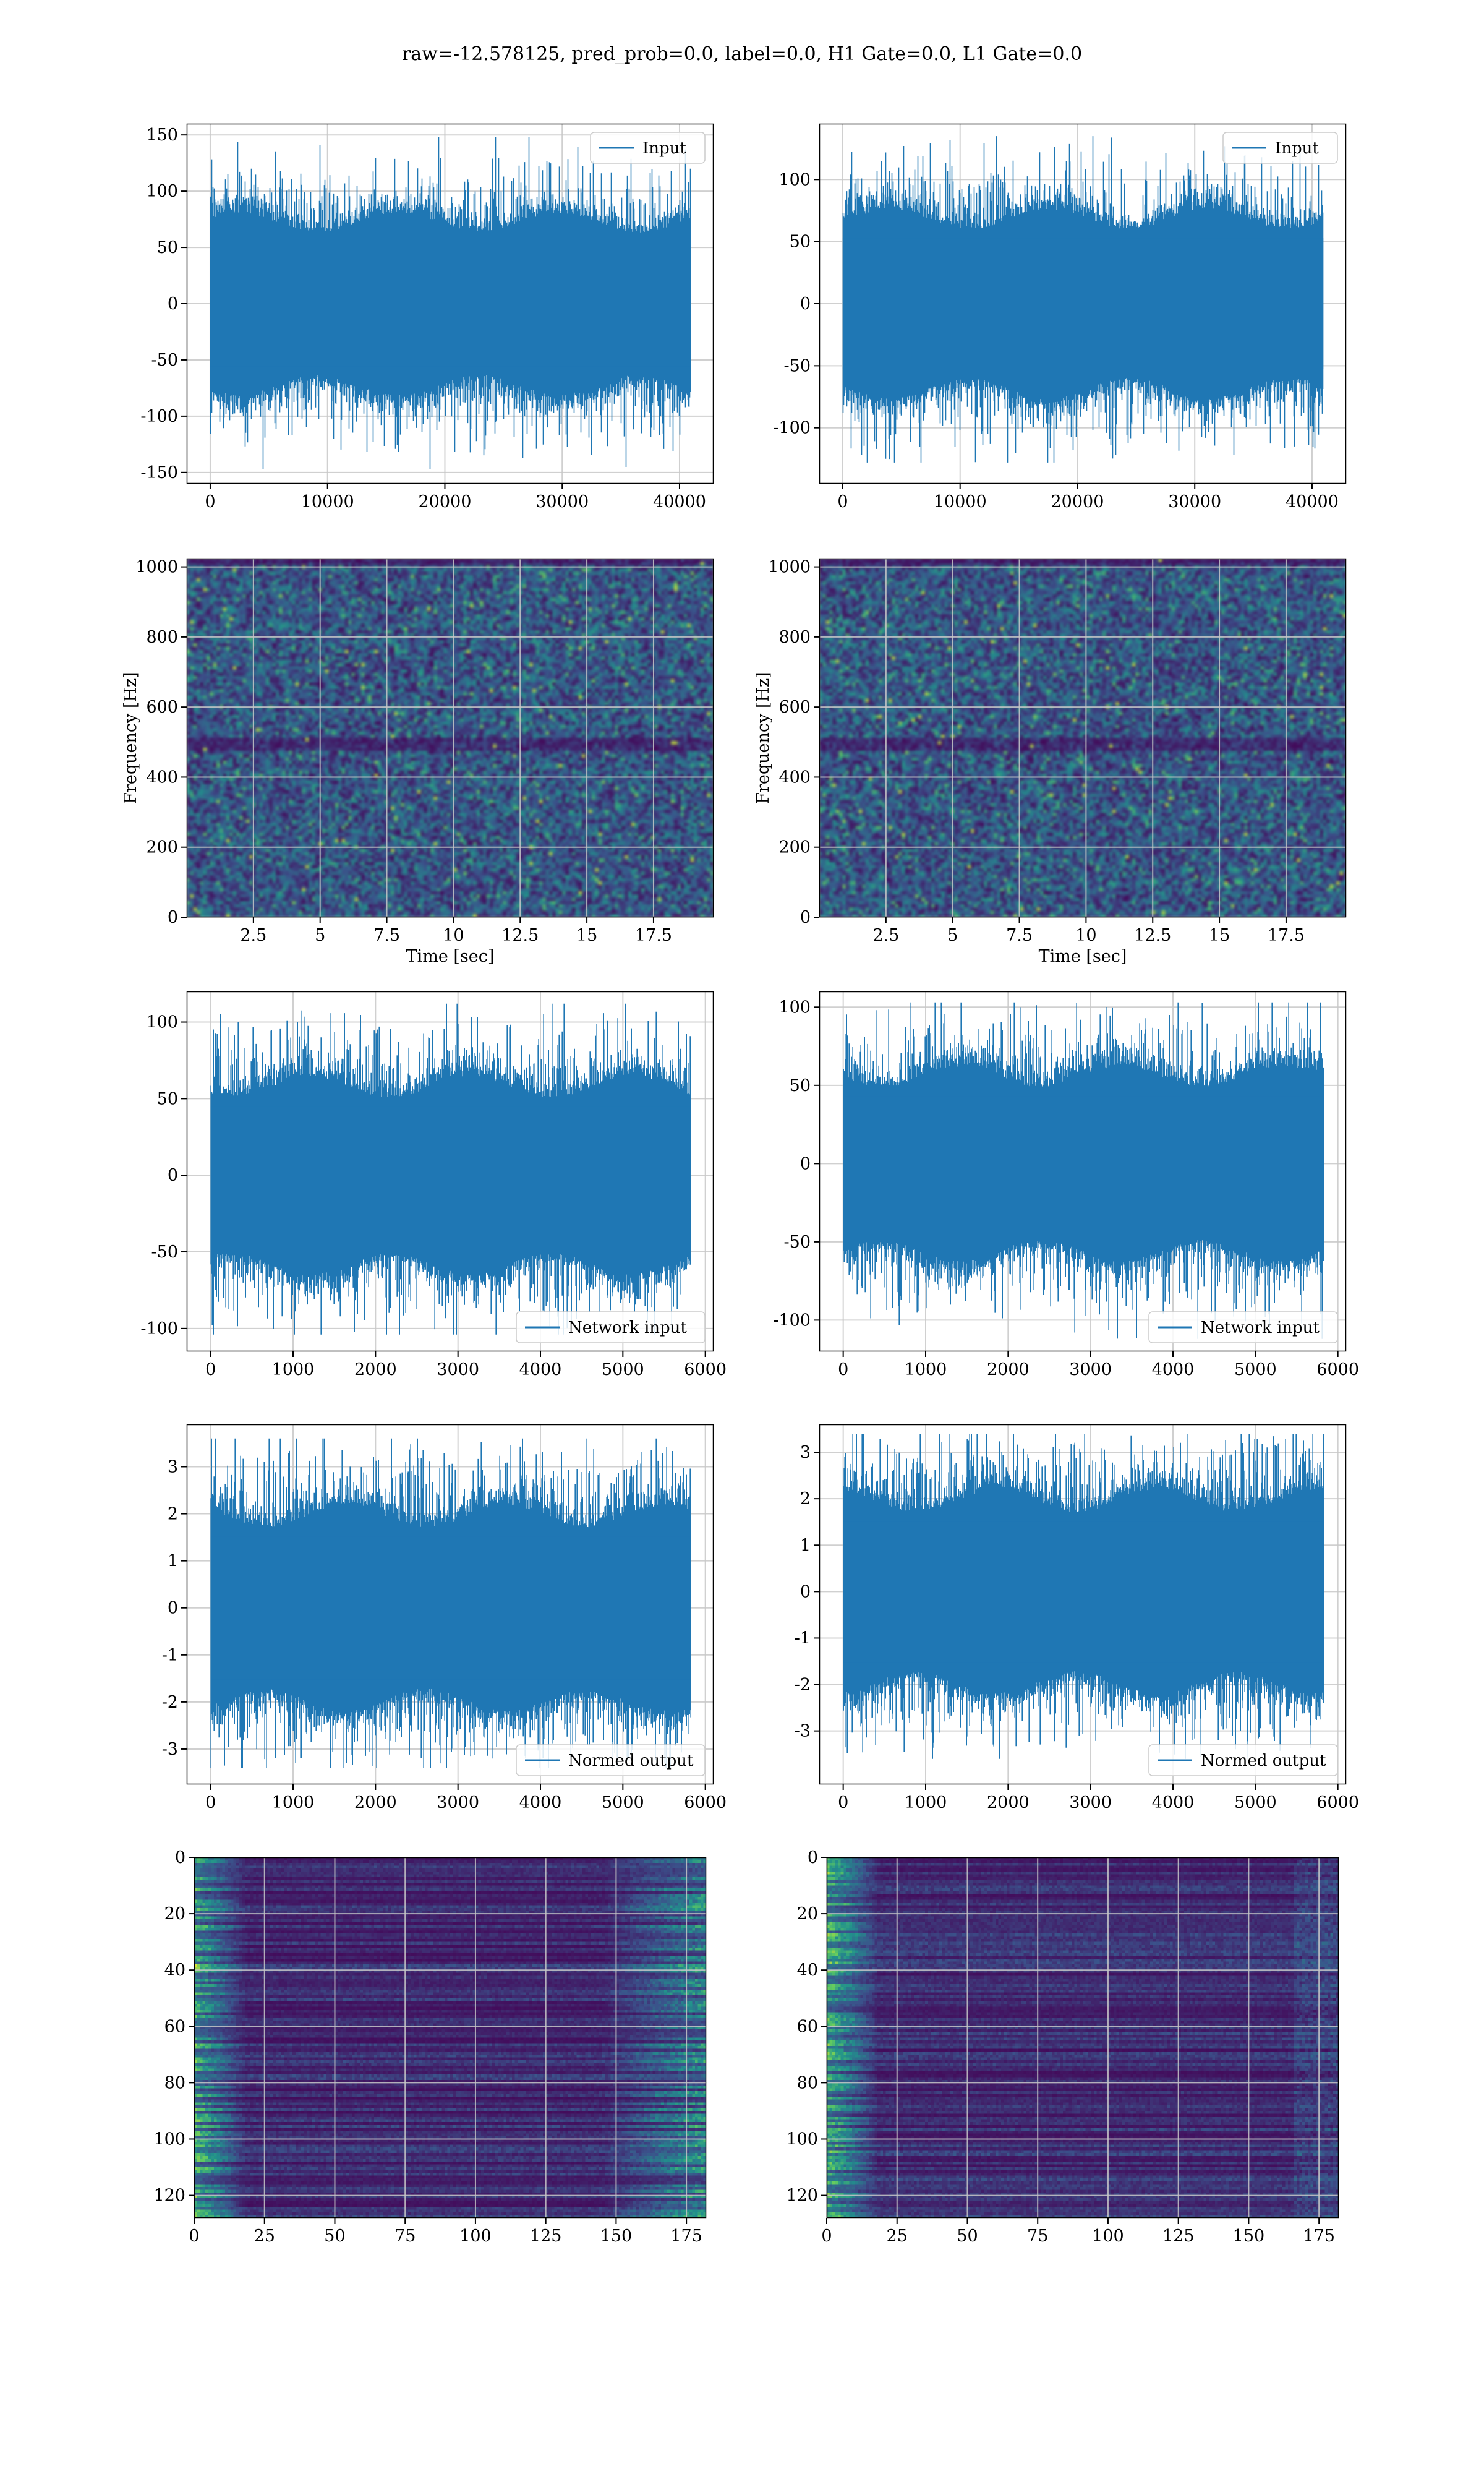 Image resolution: width=1484 pixels, height=2474 pixels. Describe the element at coordinates (586, 936) in the screenshot. I see `spec-h1-xtick-label-5: 15` at that location.